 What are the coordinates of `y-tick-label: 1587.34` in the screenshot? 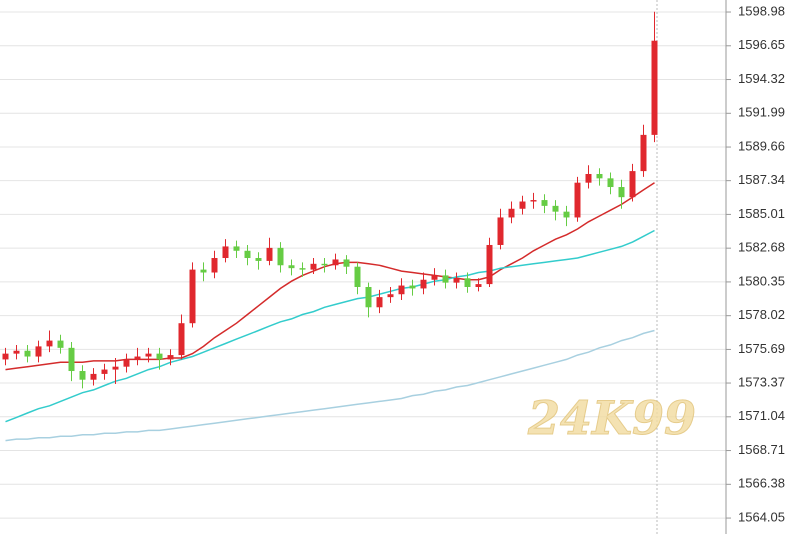 It's located at (761, 179).